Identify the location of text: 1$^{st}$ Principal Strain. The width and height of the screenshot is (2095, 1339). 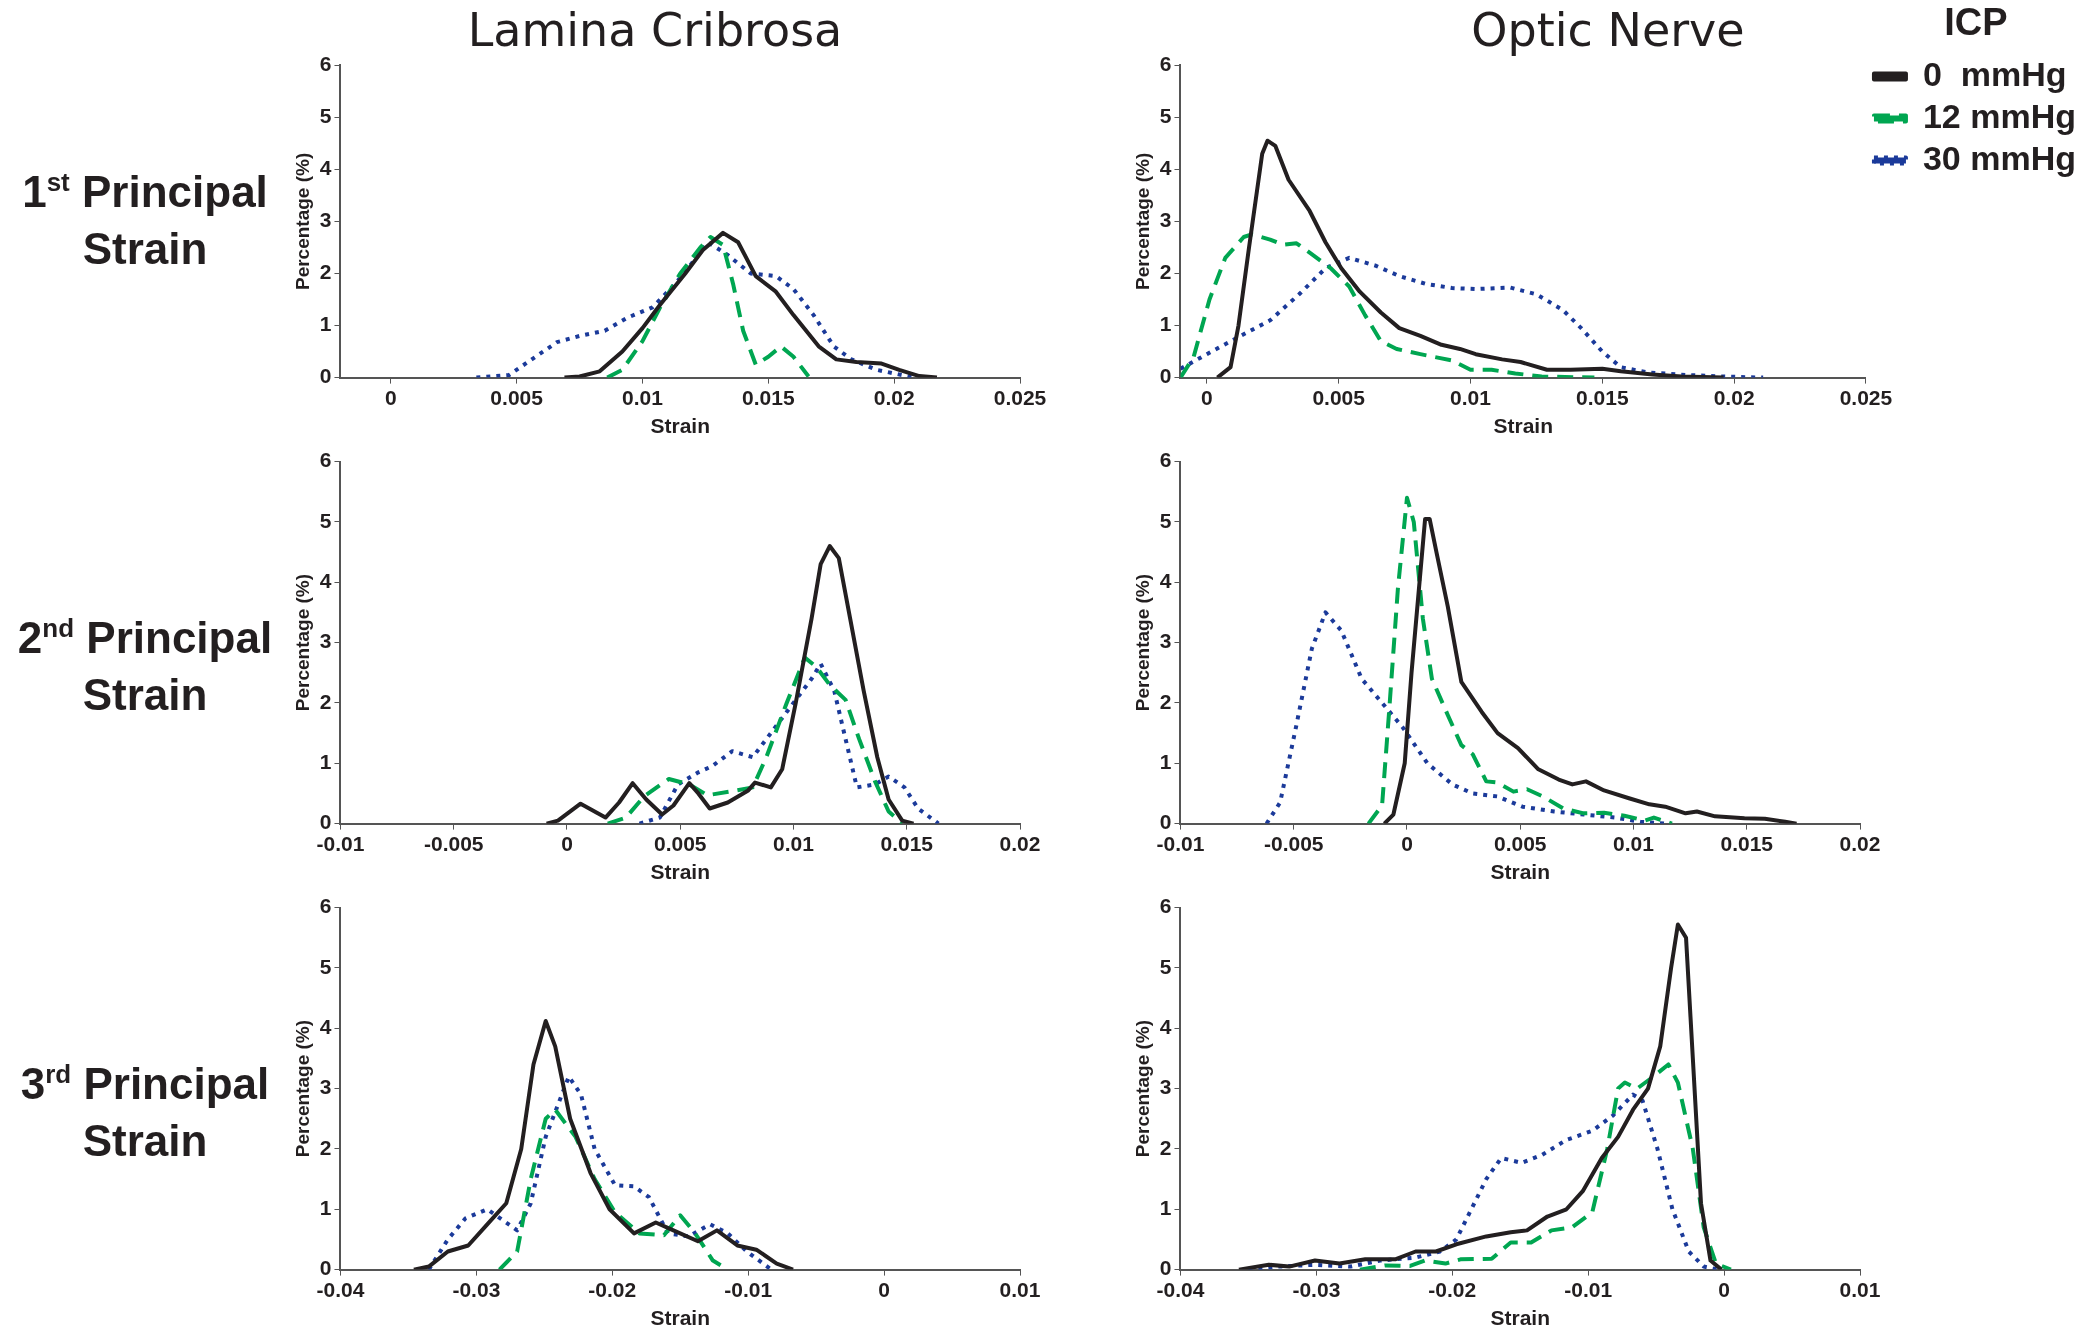
(145, 220).